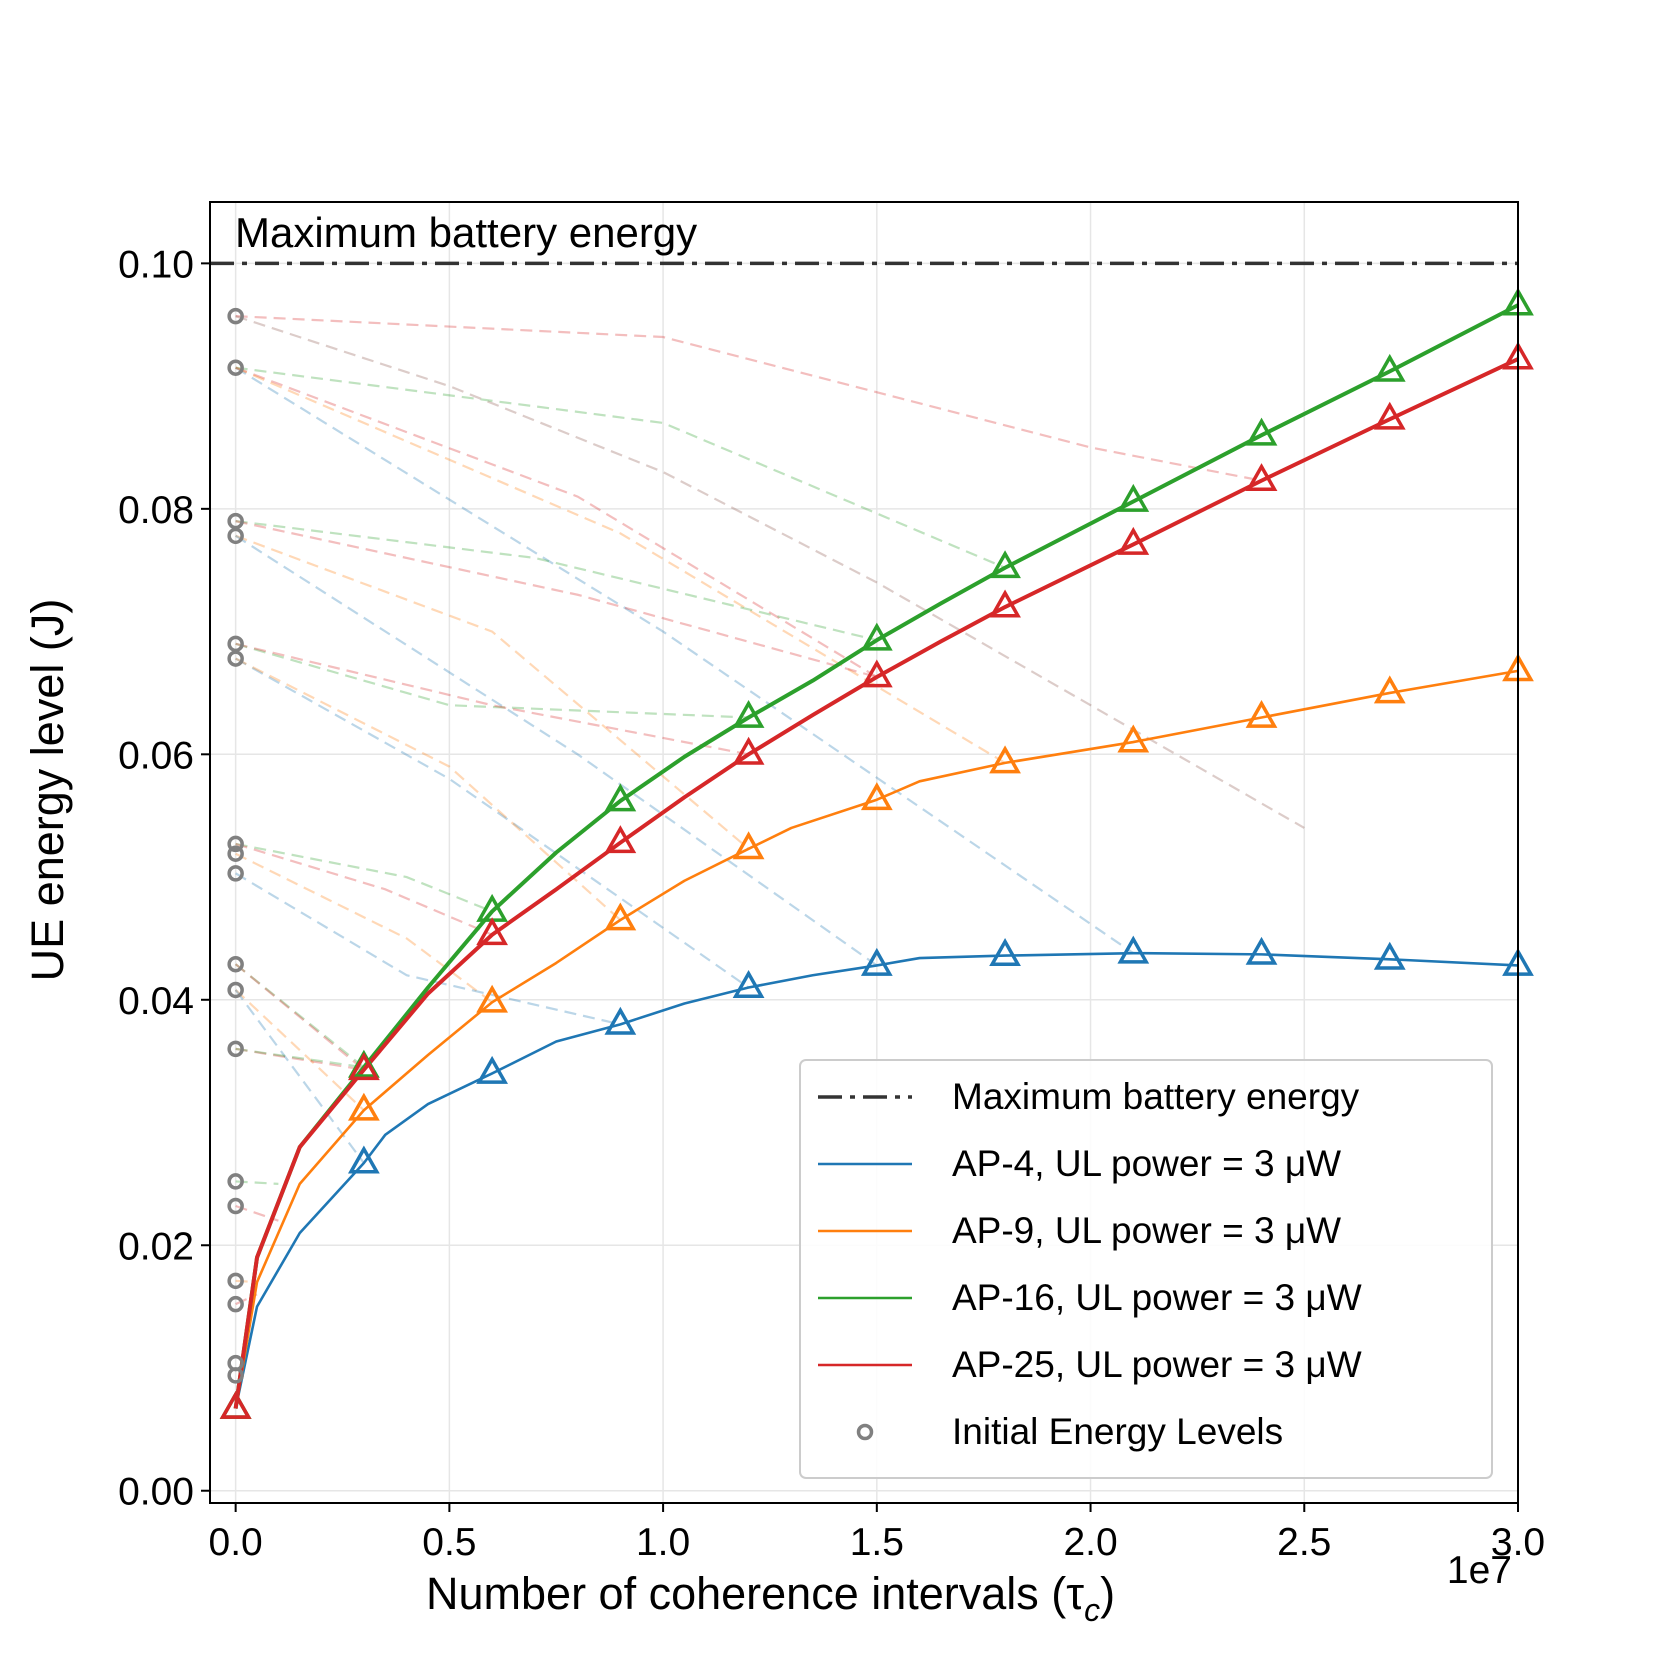  I want to click on x-tick-label-4: 2.0, so click(1090, 1542).